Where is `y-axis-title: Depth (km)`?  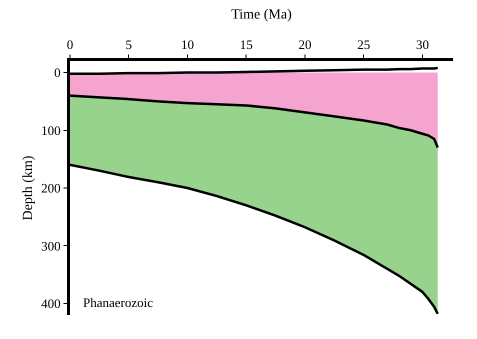
y-axis-title: Depth (km) is located at coordinates (28, 187).